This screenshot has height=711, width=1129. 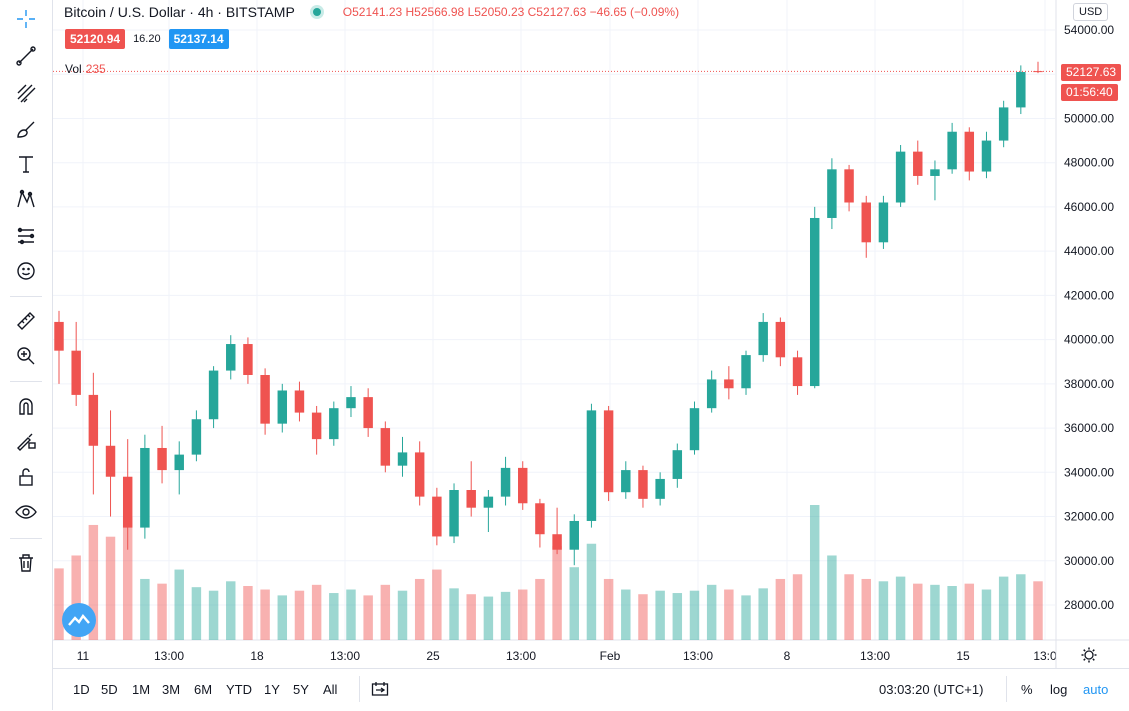 I want to click on settings-gear-icon, so click(x=1089, y=655).